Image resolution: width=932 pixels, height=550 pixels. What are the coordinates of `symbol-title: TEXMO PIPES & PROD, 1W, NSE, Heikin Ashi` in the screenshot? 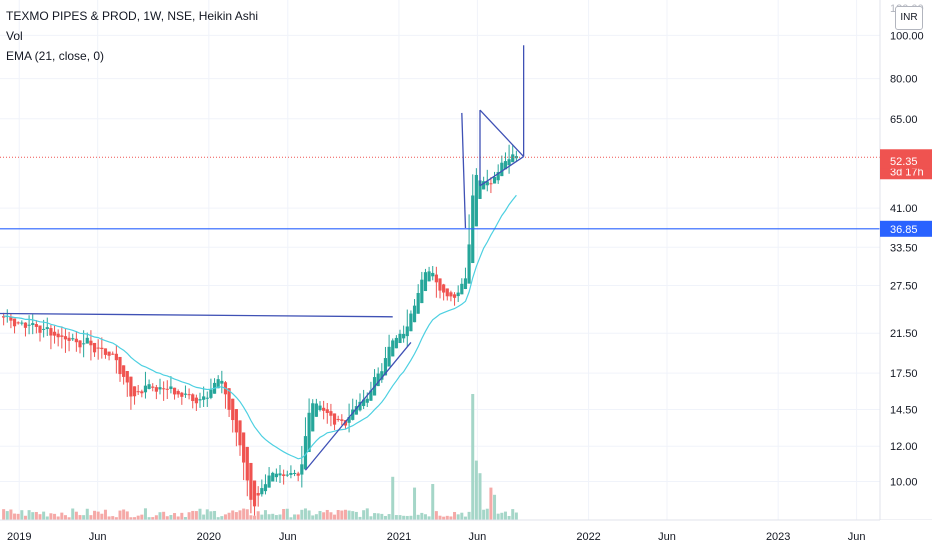 It's located at (132, 16).